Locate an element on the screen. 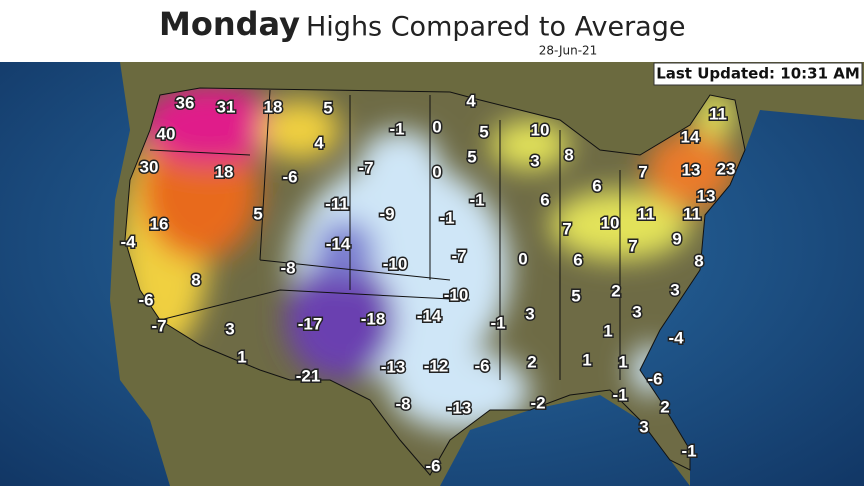  temp-anomaly-label: 36 is located at coordinates (185, 102).